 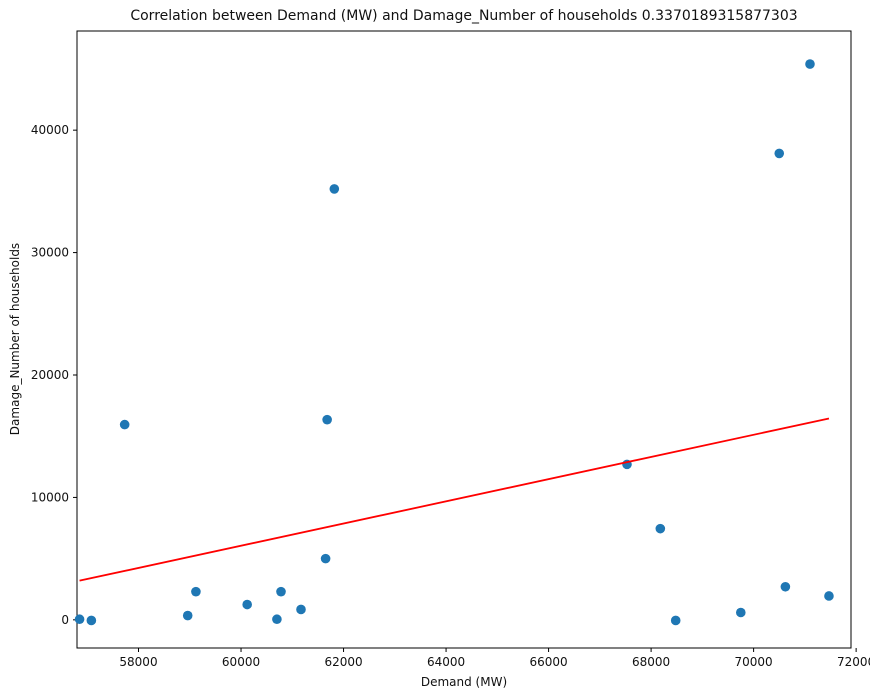 What do you see at coordinates (446, 662) in the screenshot?
I see `x-tick-label: 64000` at bounding box center [446, 662].